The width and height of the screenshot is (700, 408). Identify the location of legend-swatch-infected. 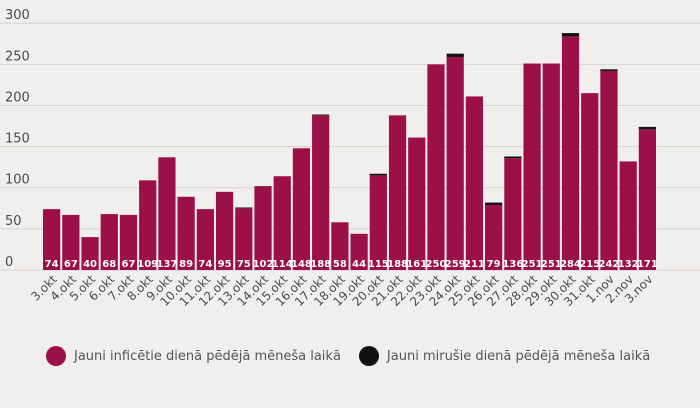
(56, 356).